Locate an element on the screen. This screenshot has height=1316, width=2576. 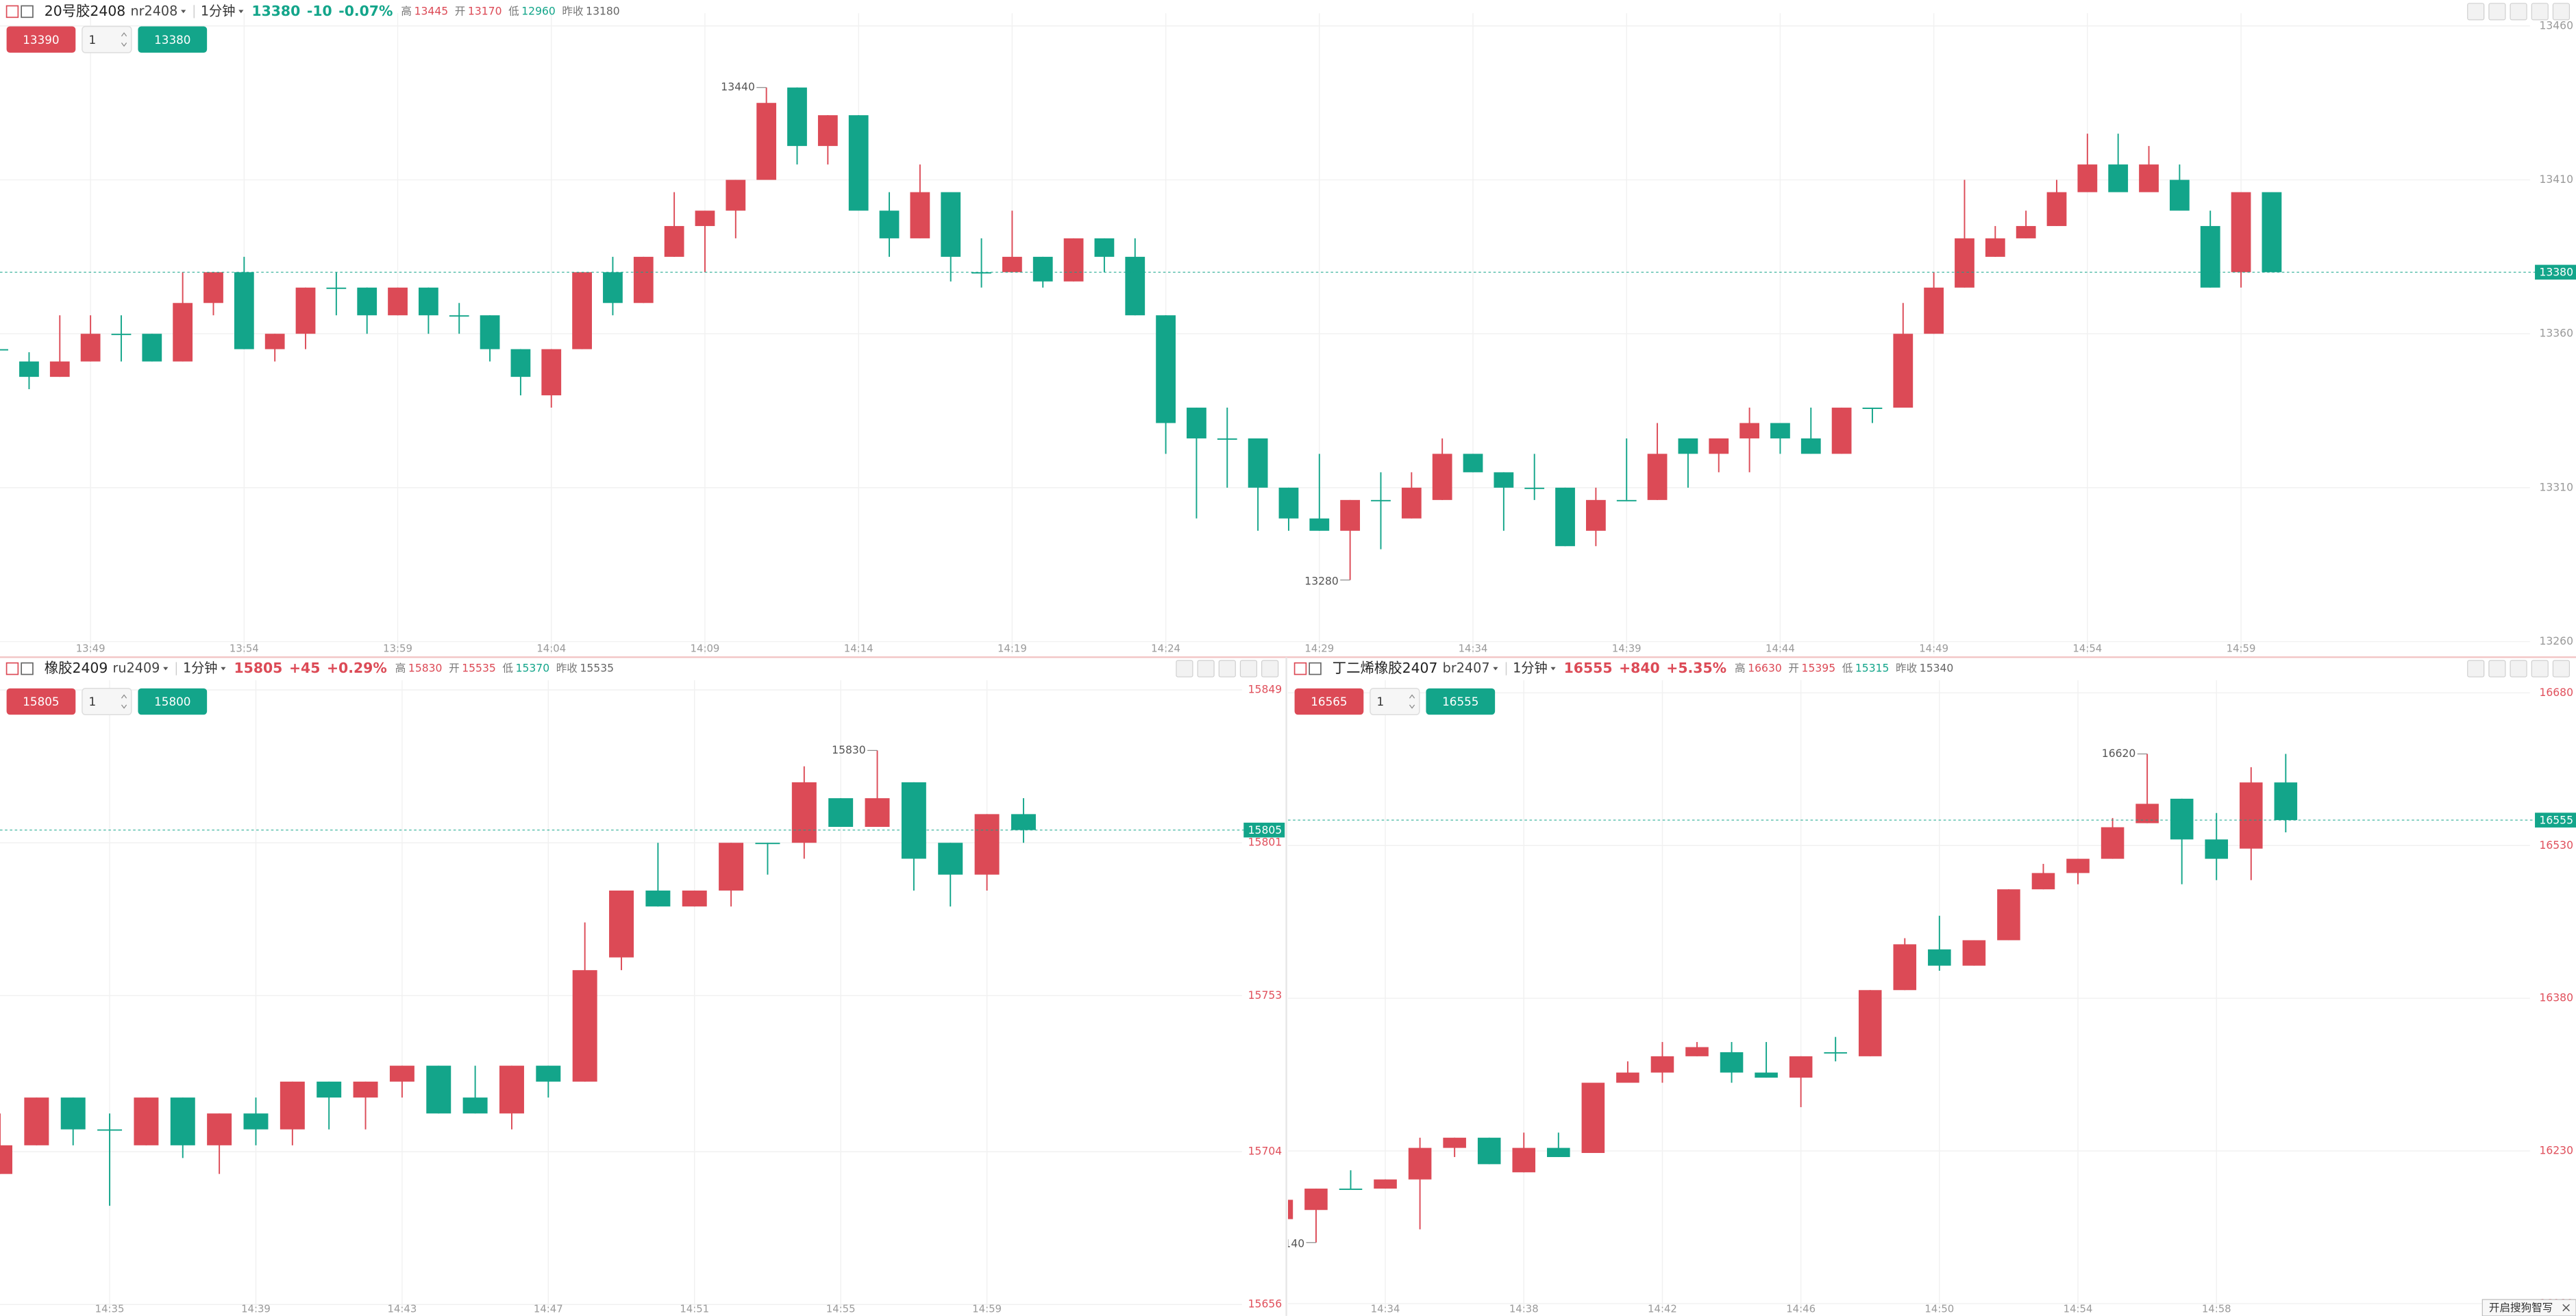
buy-button-label: 13380 is located at coordinates (172, 40).